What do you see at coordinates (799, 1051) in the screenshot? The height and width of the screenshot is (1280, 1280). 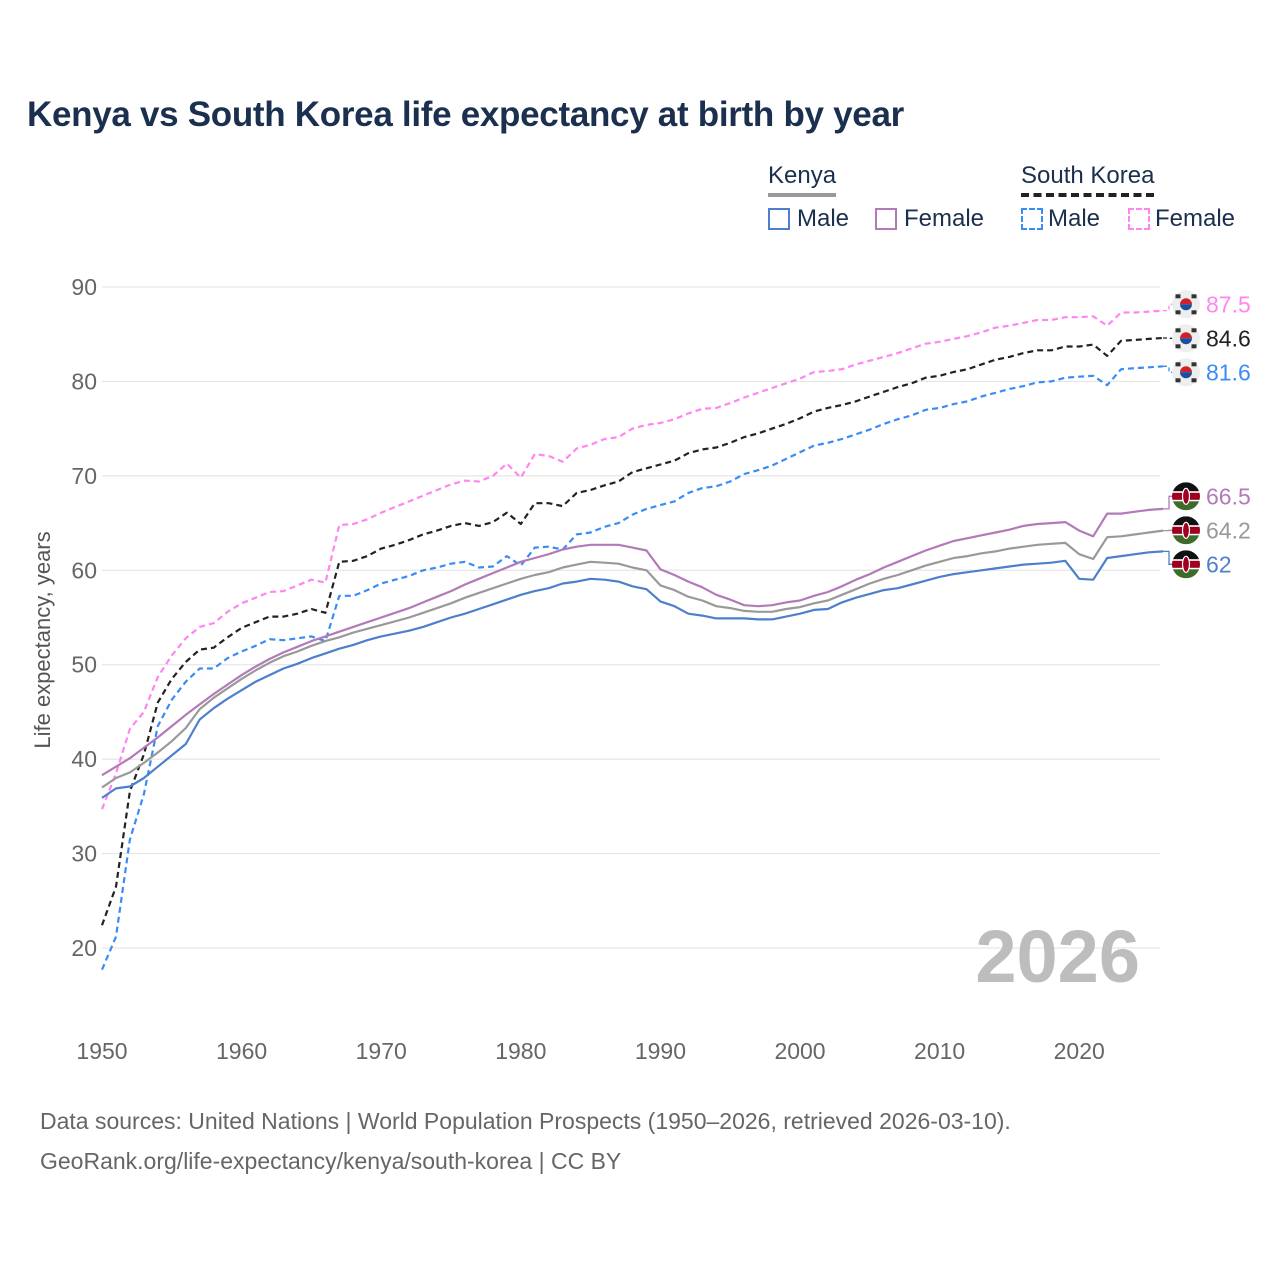 I see `x-tick-label: 2000` at bounding box center [799, 1051].